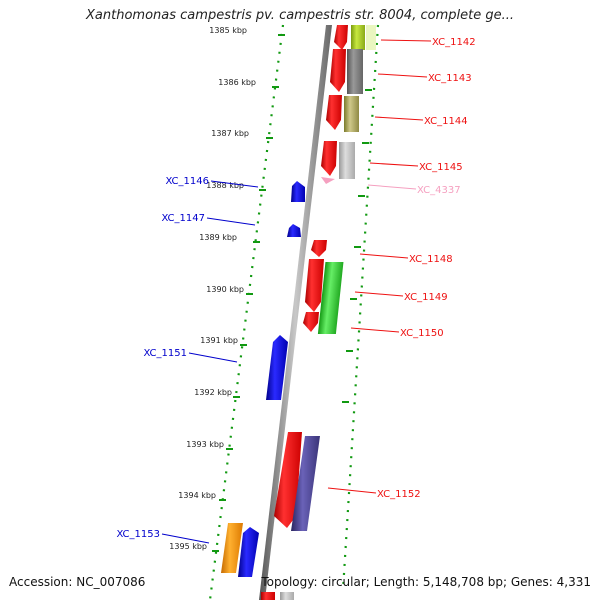  I want to click on gene-label-xc1147: XC_1147, so click(183, 218).